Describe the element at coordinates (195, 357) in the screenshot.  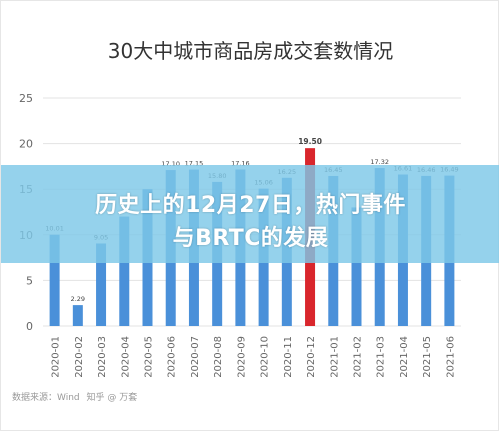
I see `x-tick-label: 2020-07` at that location.